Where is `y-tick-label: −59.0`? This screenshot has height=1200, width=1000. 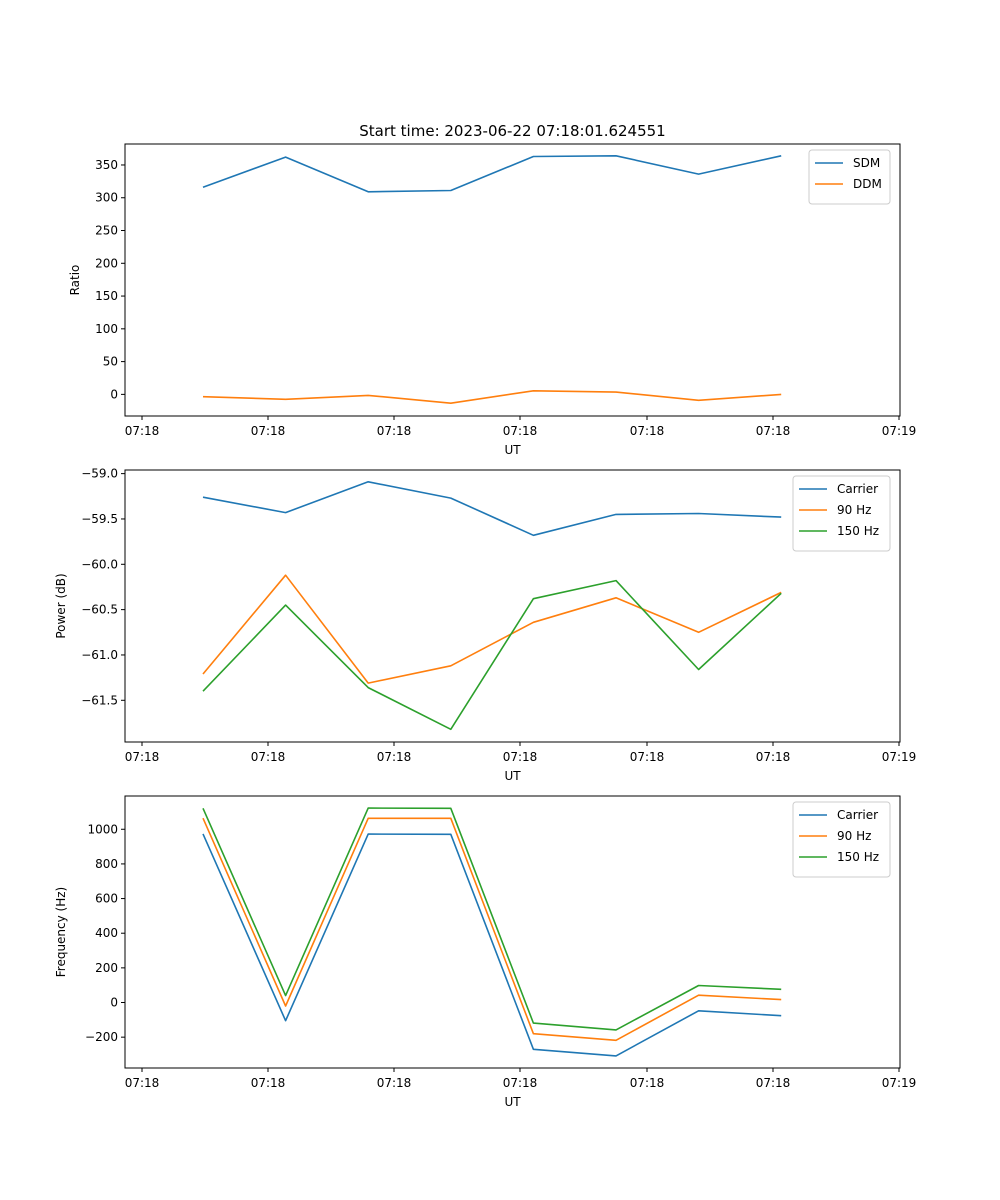 y-tick-label: −59.0 is located at coordinates (99, 474).